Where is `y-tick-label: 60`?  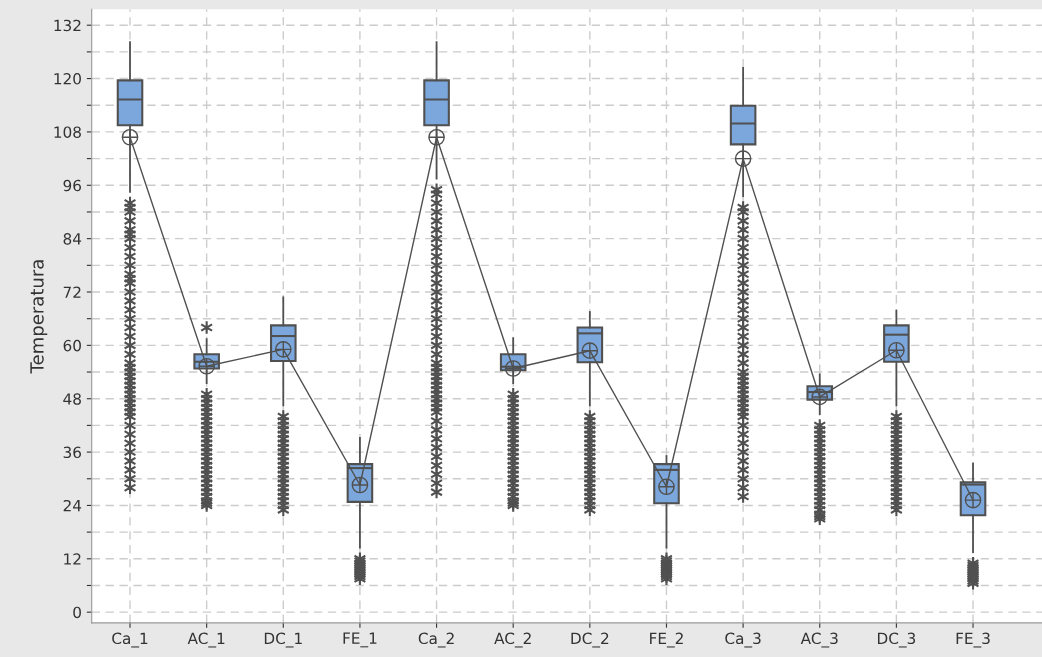
y-tick-label: 60 is located at coordinates (72, 345).